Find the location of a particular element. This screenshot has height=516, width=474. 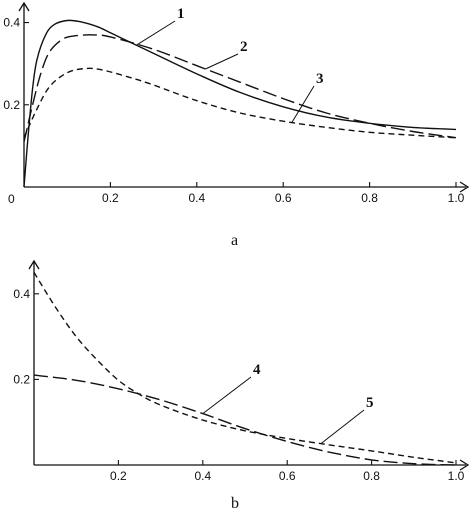

panel-b-series-5-leader is located at coordinates (342, 426).